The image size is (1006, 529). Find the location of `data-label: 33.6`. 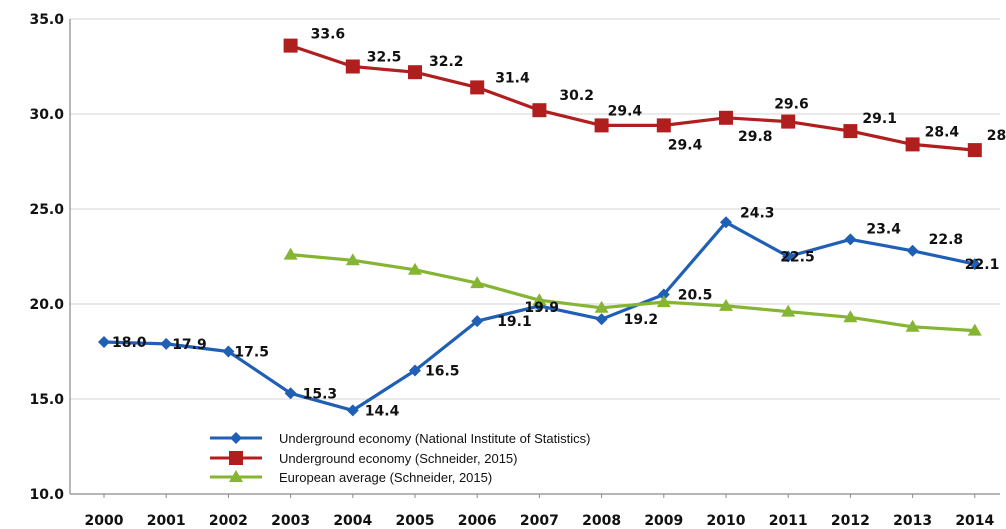

data-label: 33.6 is located at coordinates (328, 35).